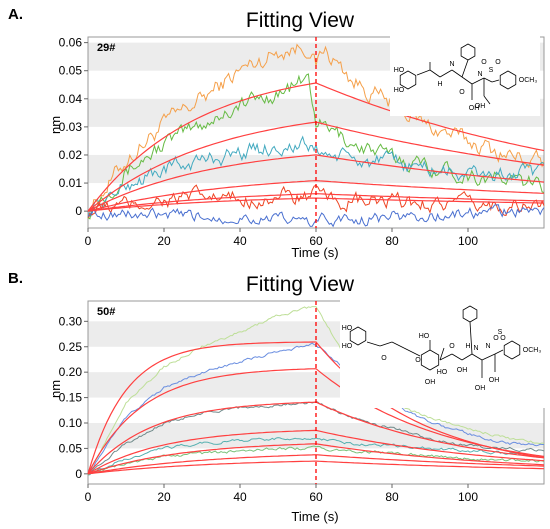 The height and width of the screenshot is (529, 550). Describe the element at coordinates (71, 347) in the screenshot. I see `y-tick-label: 0.25` at that location.